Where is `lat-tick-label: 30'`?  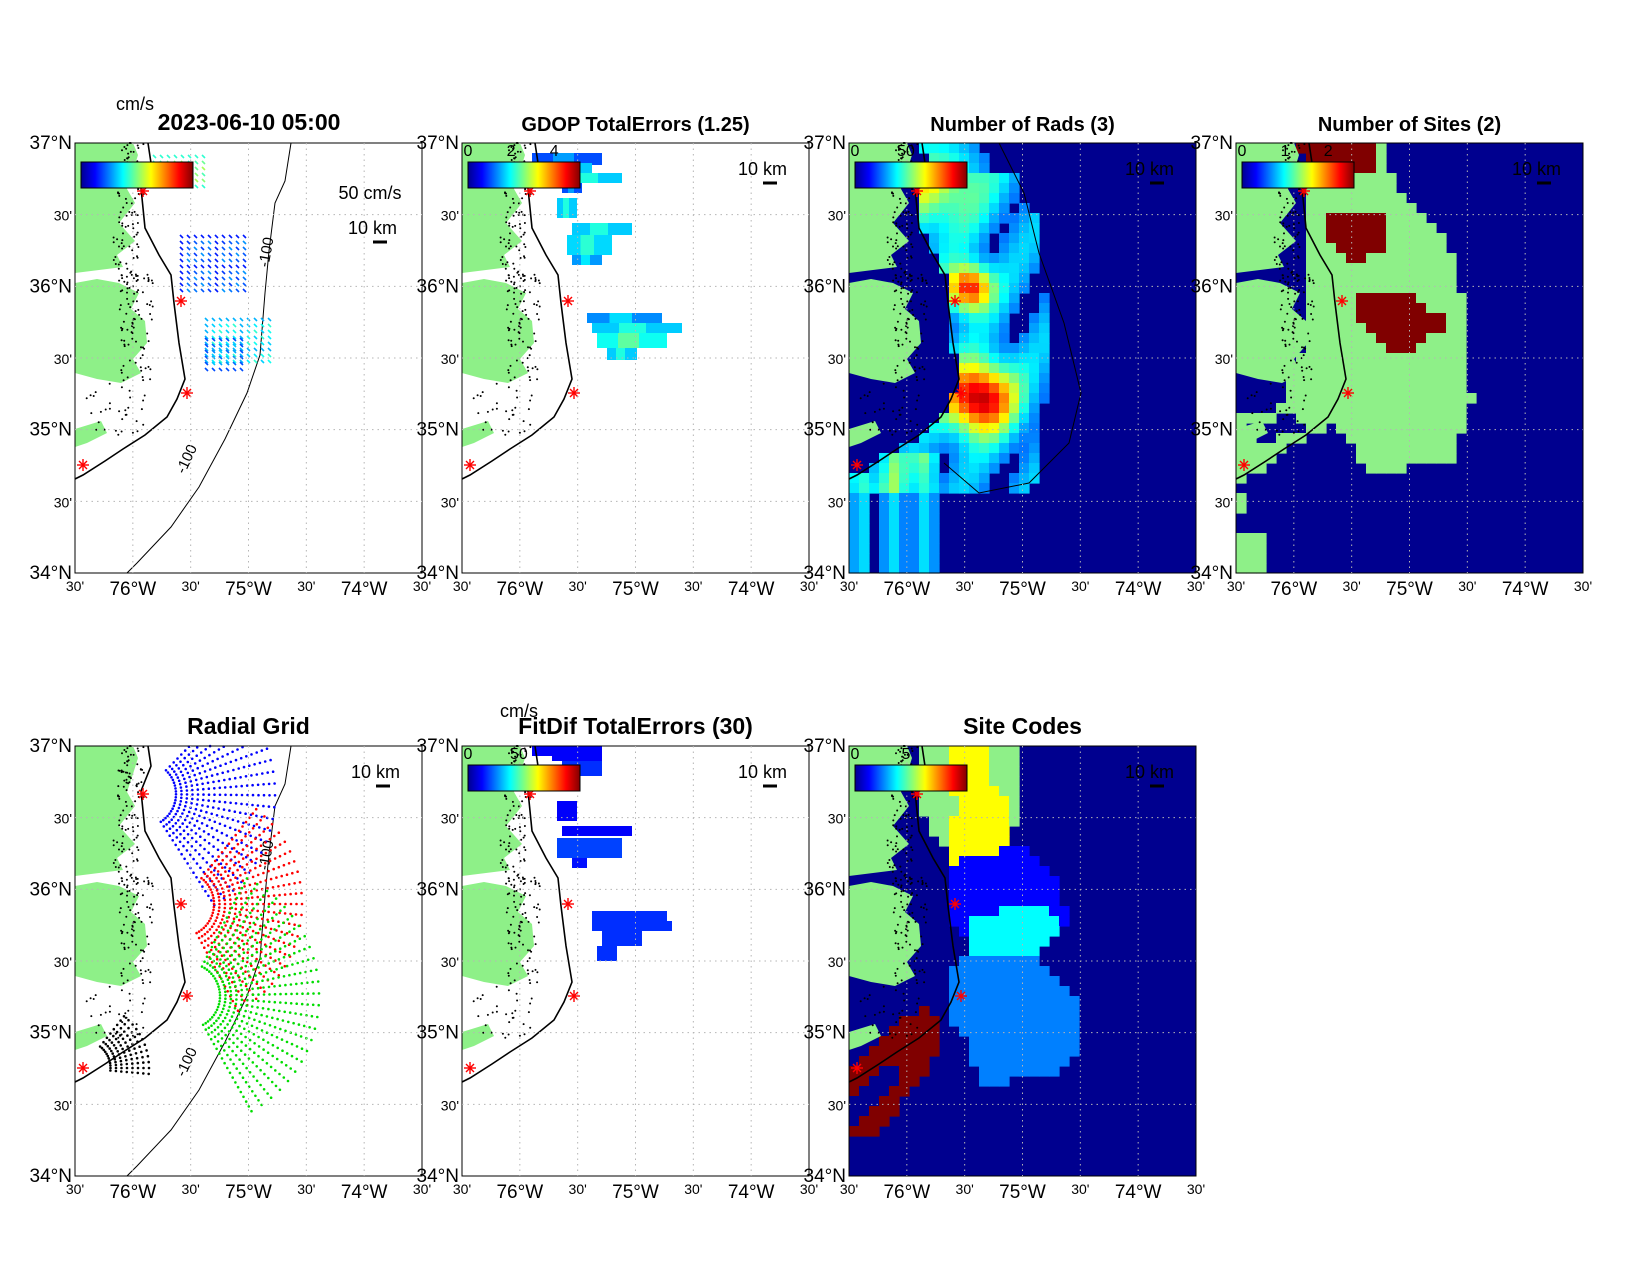 lat-tick-label: 30' is located at coordinates (450, 819).